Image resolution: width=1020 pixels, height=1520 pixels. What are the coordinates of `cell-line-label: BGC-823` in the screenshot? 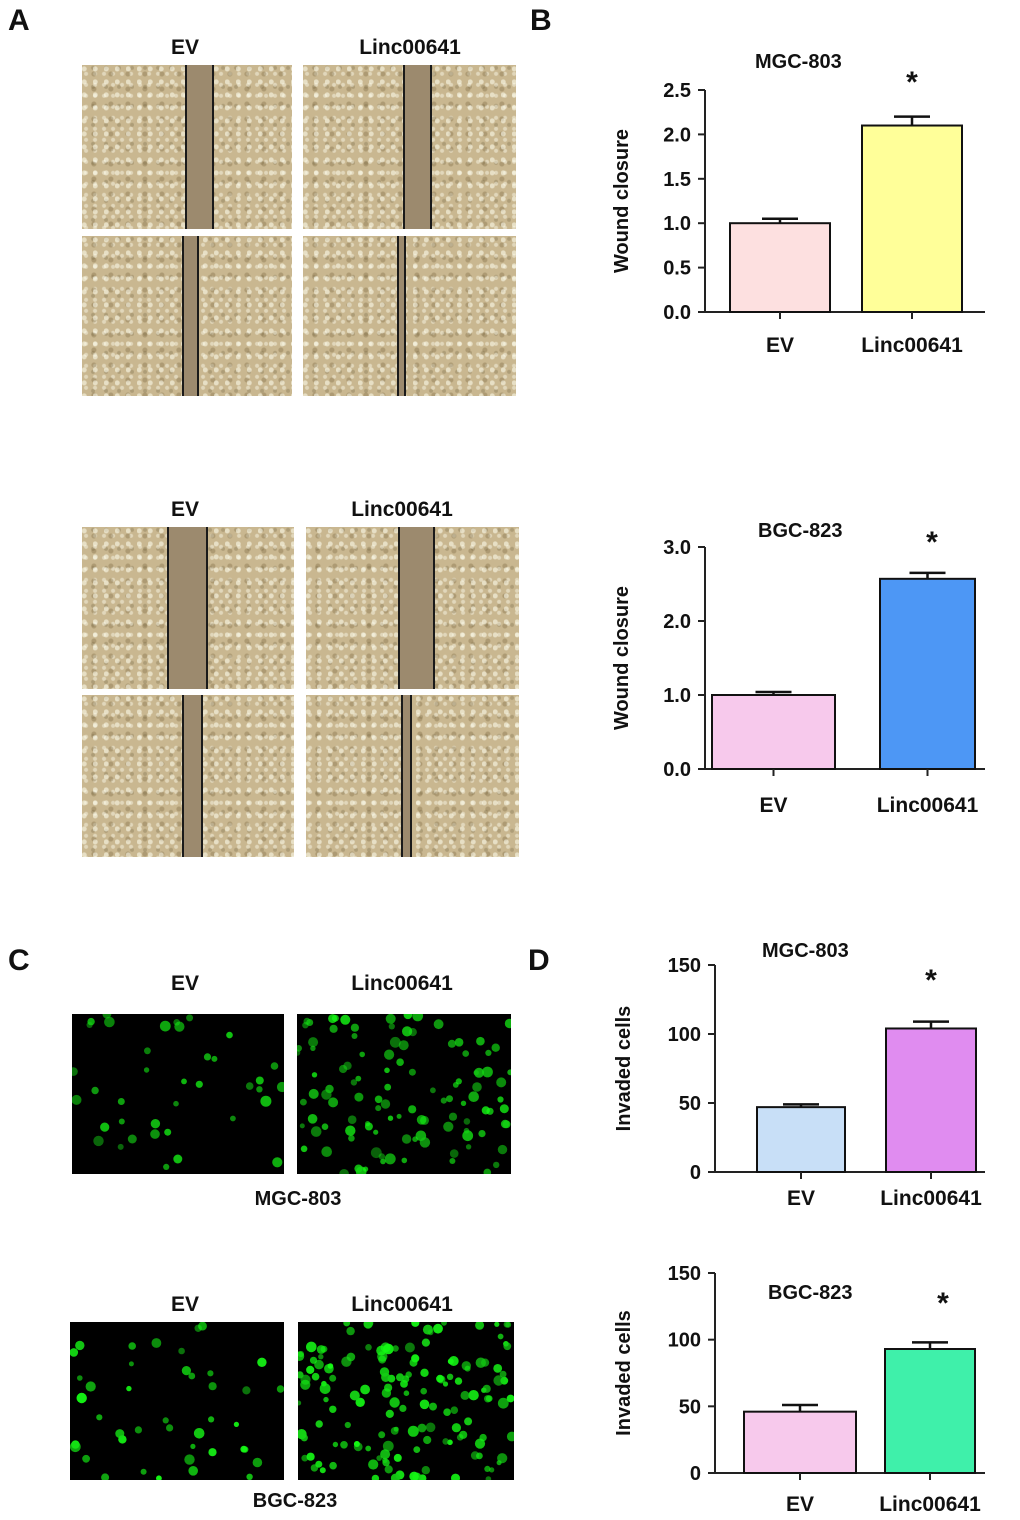 It's located at (295, 1501).